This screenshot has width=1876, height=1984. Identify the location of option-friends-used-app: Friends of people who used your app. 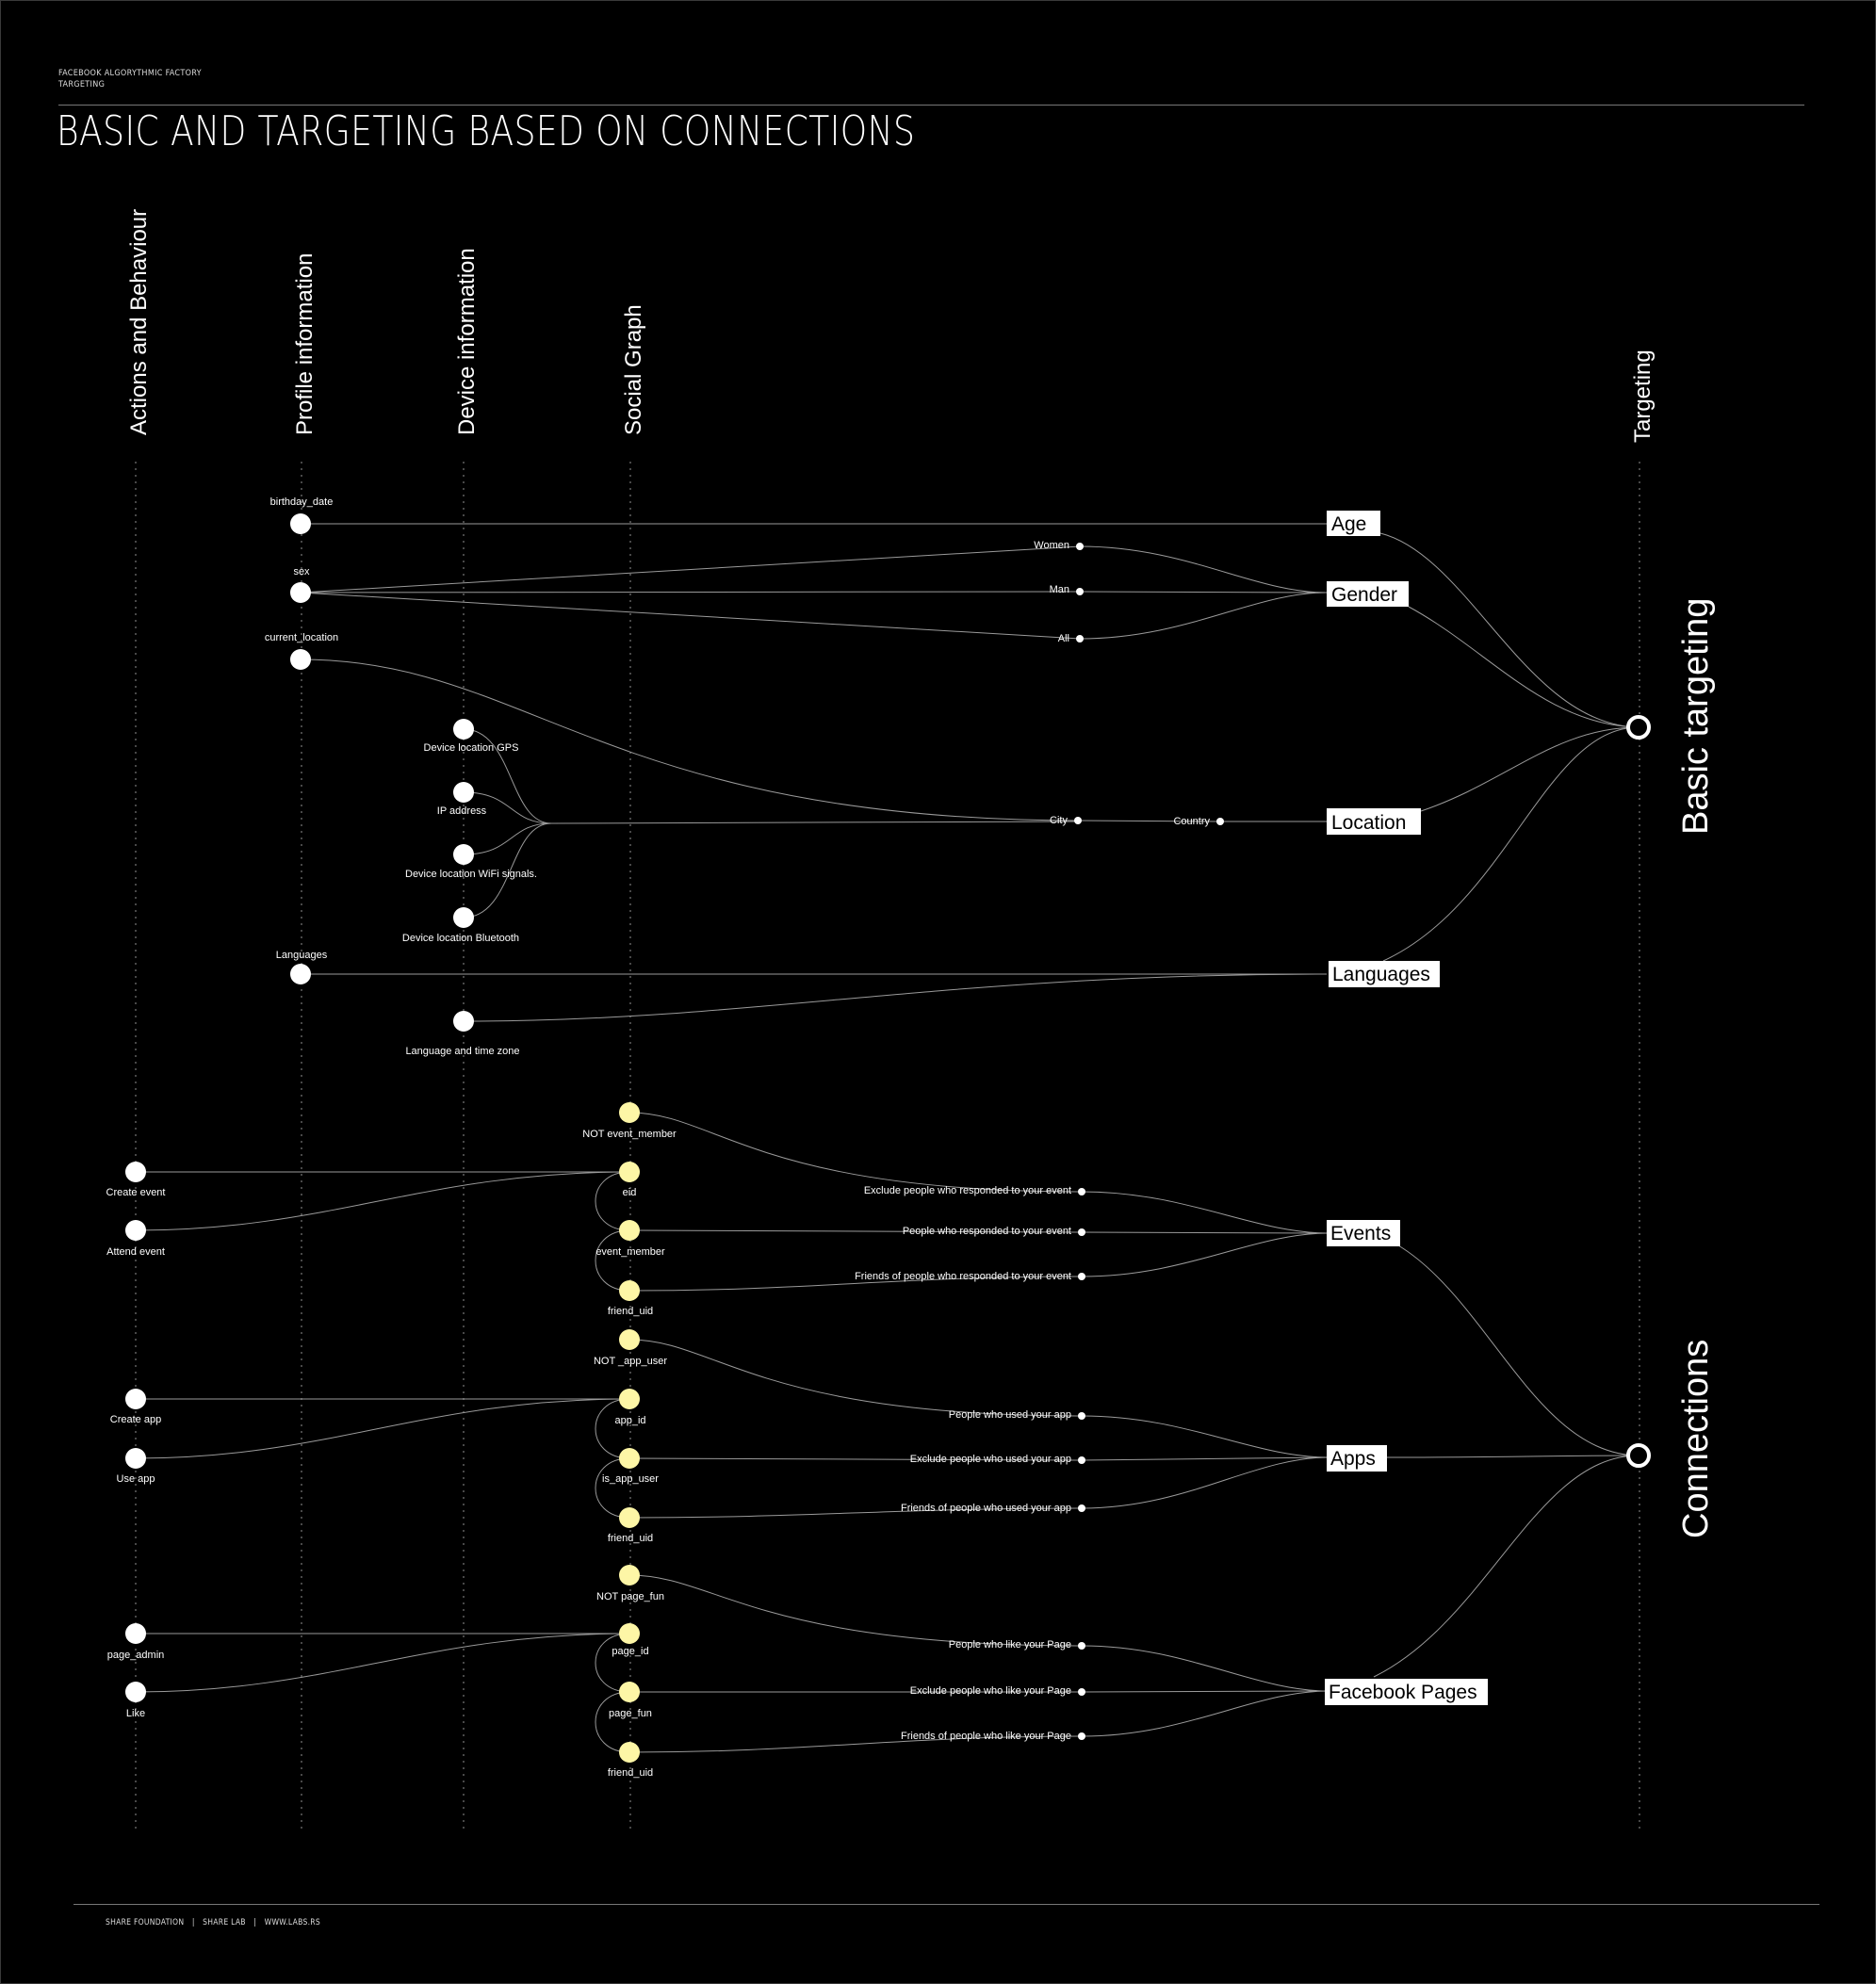
(986, 1509).